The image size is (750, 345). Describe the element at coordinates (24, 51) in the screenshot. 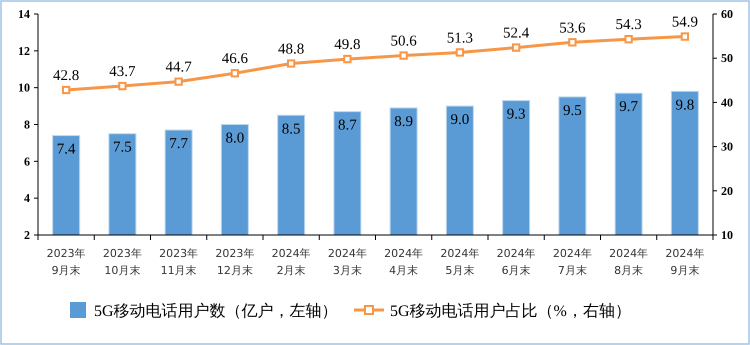

I see `y-tick-label: 12` at that location.